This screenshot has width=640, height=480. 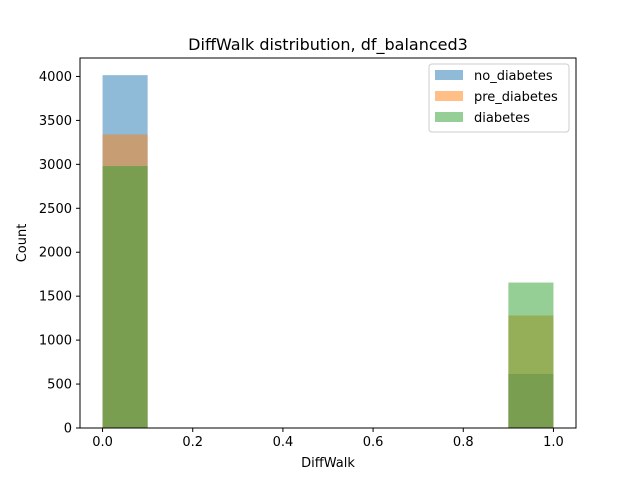 I want to click on legend-swatch-pre-diabetes, so click(x=449, y=96).